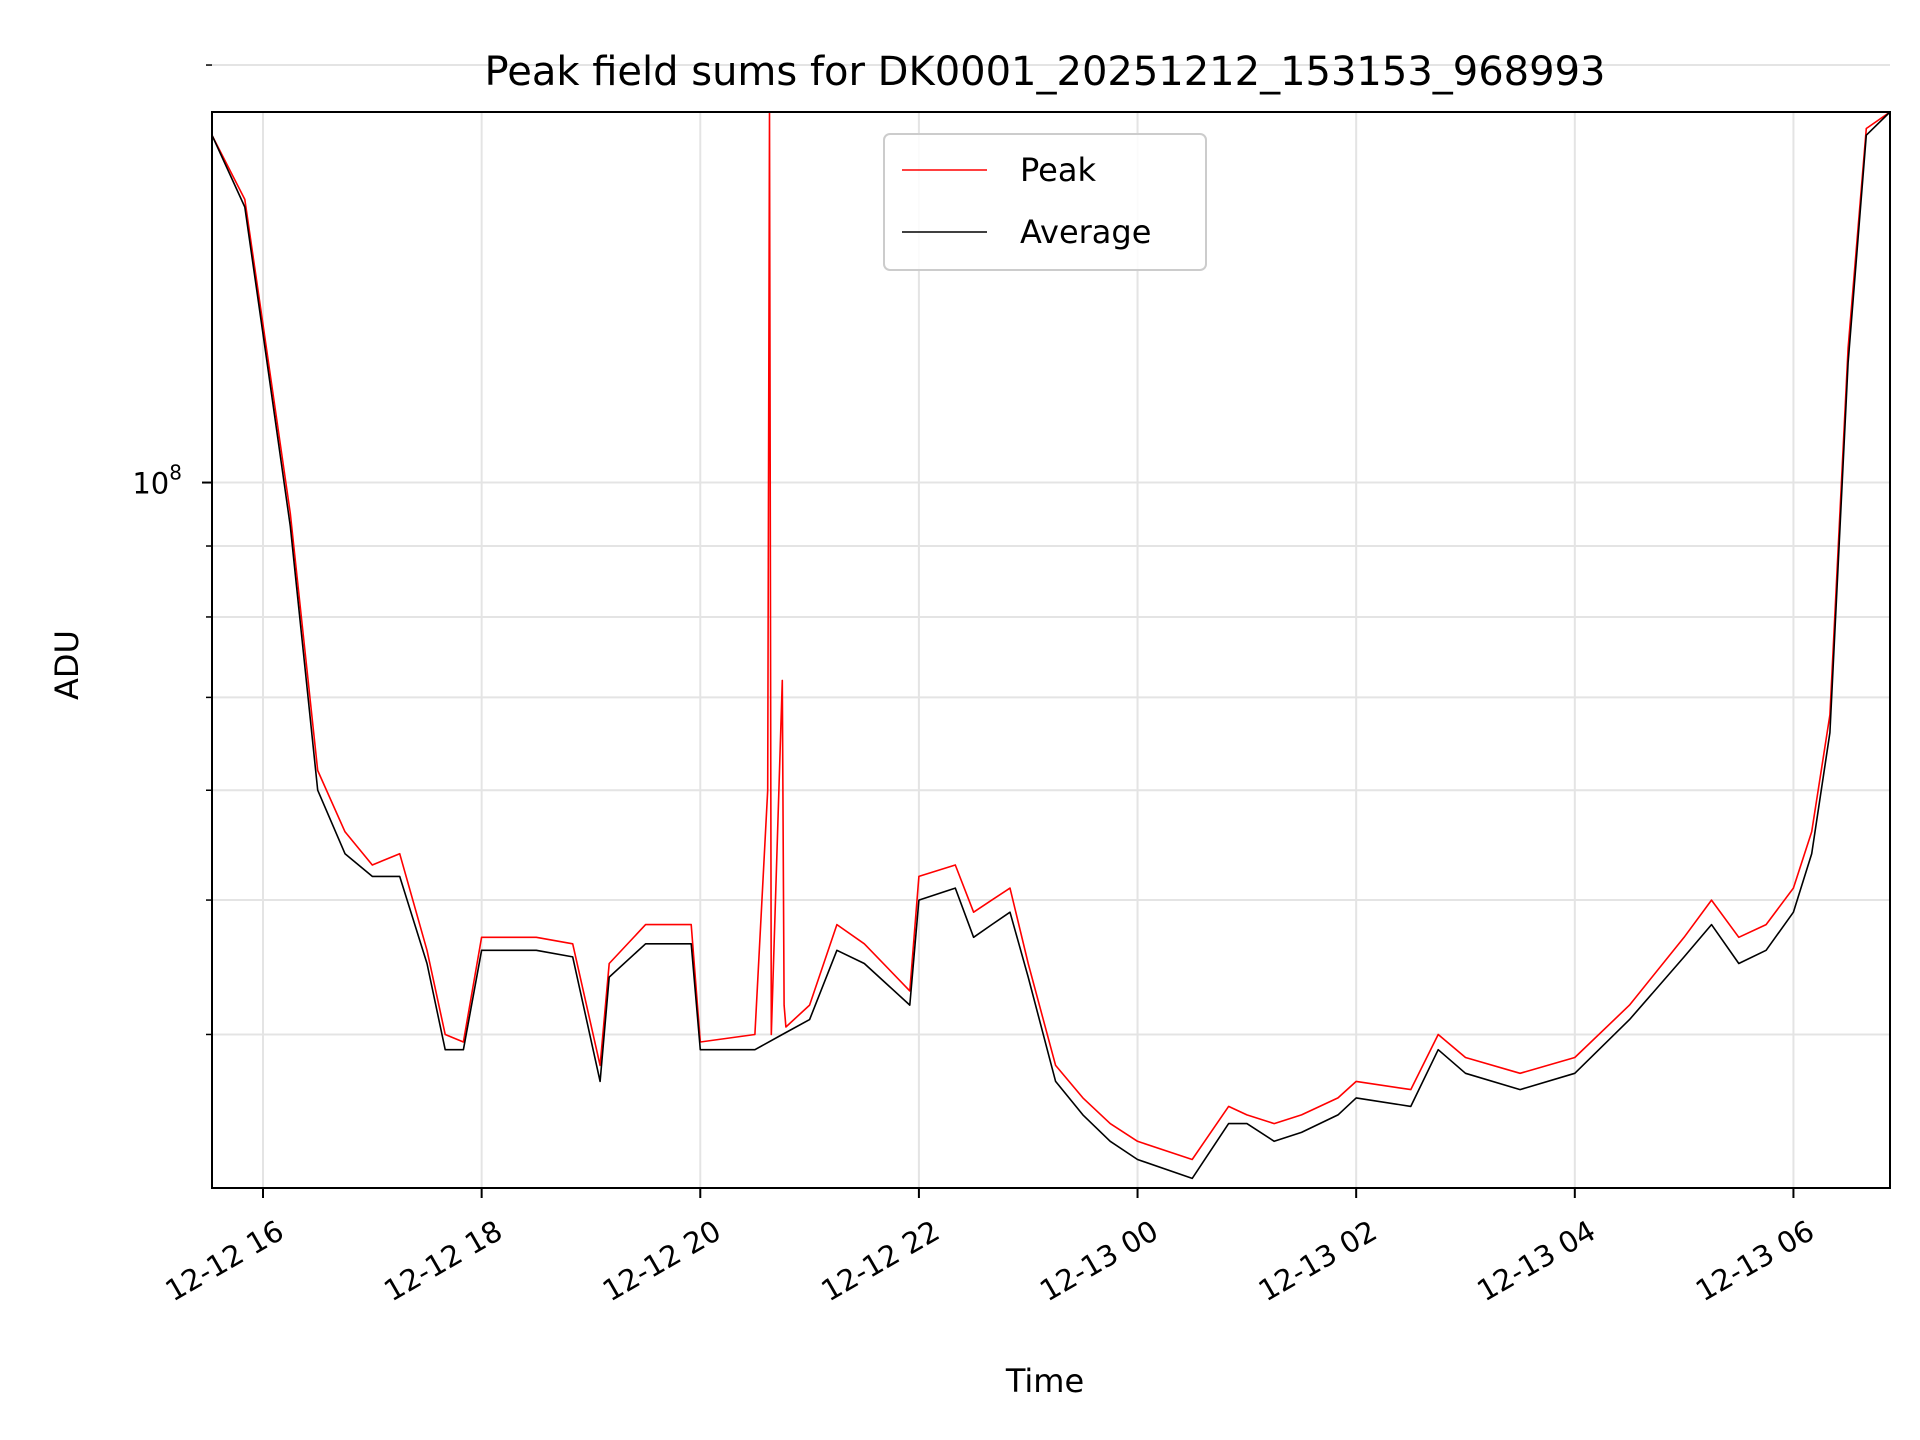  I want to click on legend-label-average: Average, so click(1085, 232).